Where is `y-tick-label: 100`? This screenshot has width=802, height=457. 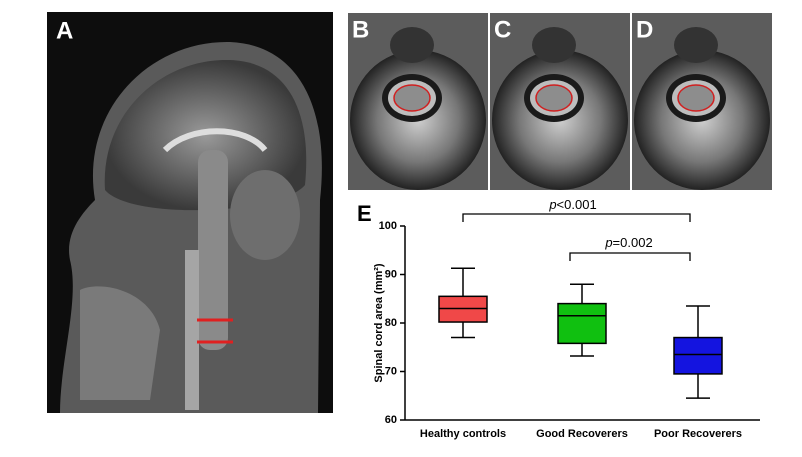 y-tick-label: 100 is located at coordinates (388, 226).